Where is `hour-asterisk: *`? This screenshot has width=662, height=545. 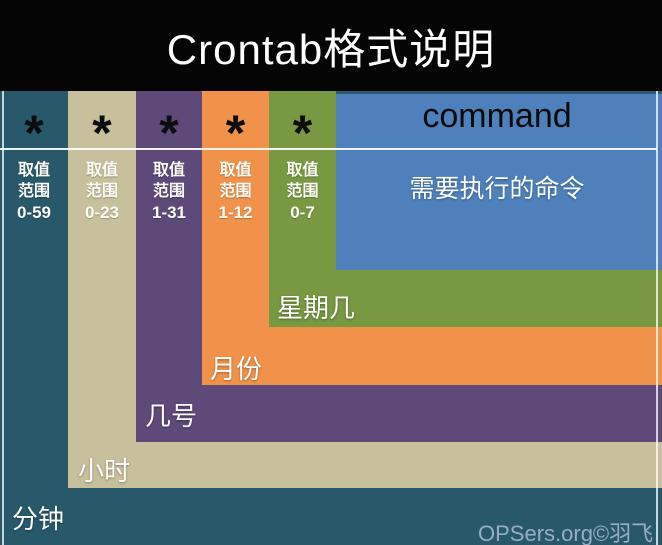 hour-asterisk: * is located at coordinates (102, 126).